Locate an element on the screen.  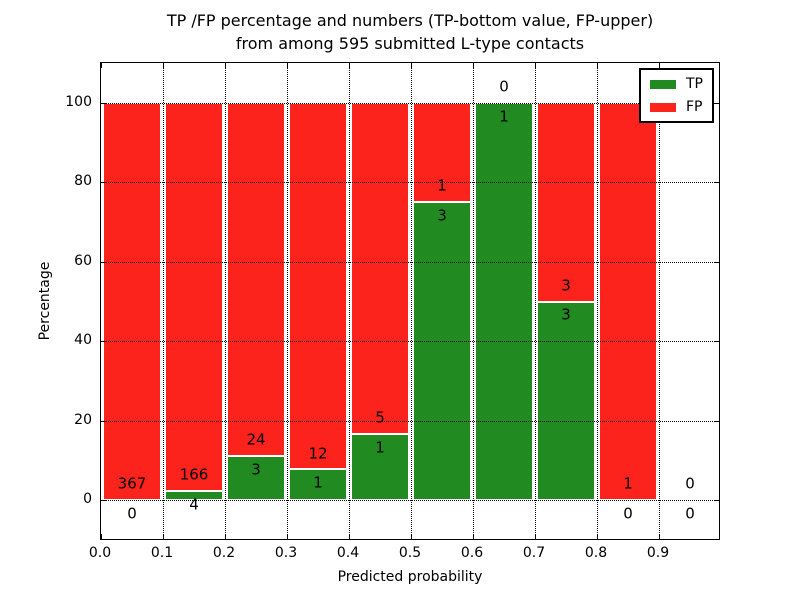
y-tick-label: 60 is located at coordinates (83, 260).